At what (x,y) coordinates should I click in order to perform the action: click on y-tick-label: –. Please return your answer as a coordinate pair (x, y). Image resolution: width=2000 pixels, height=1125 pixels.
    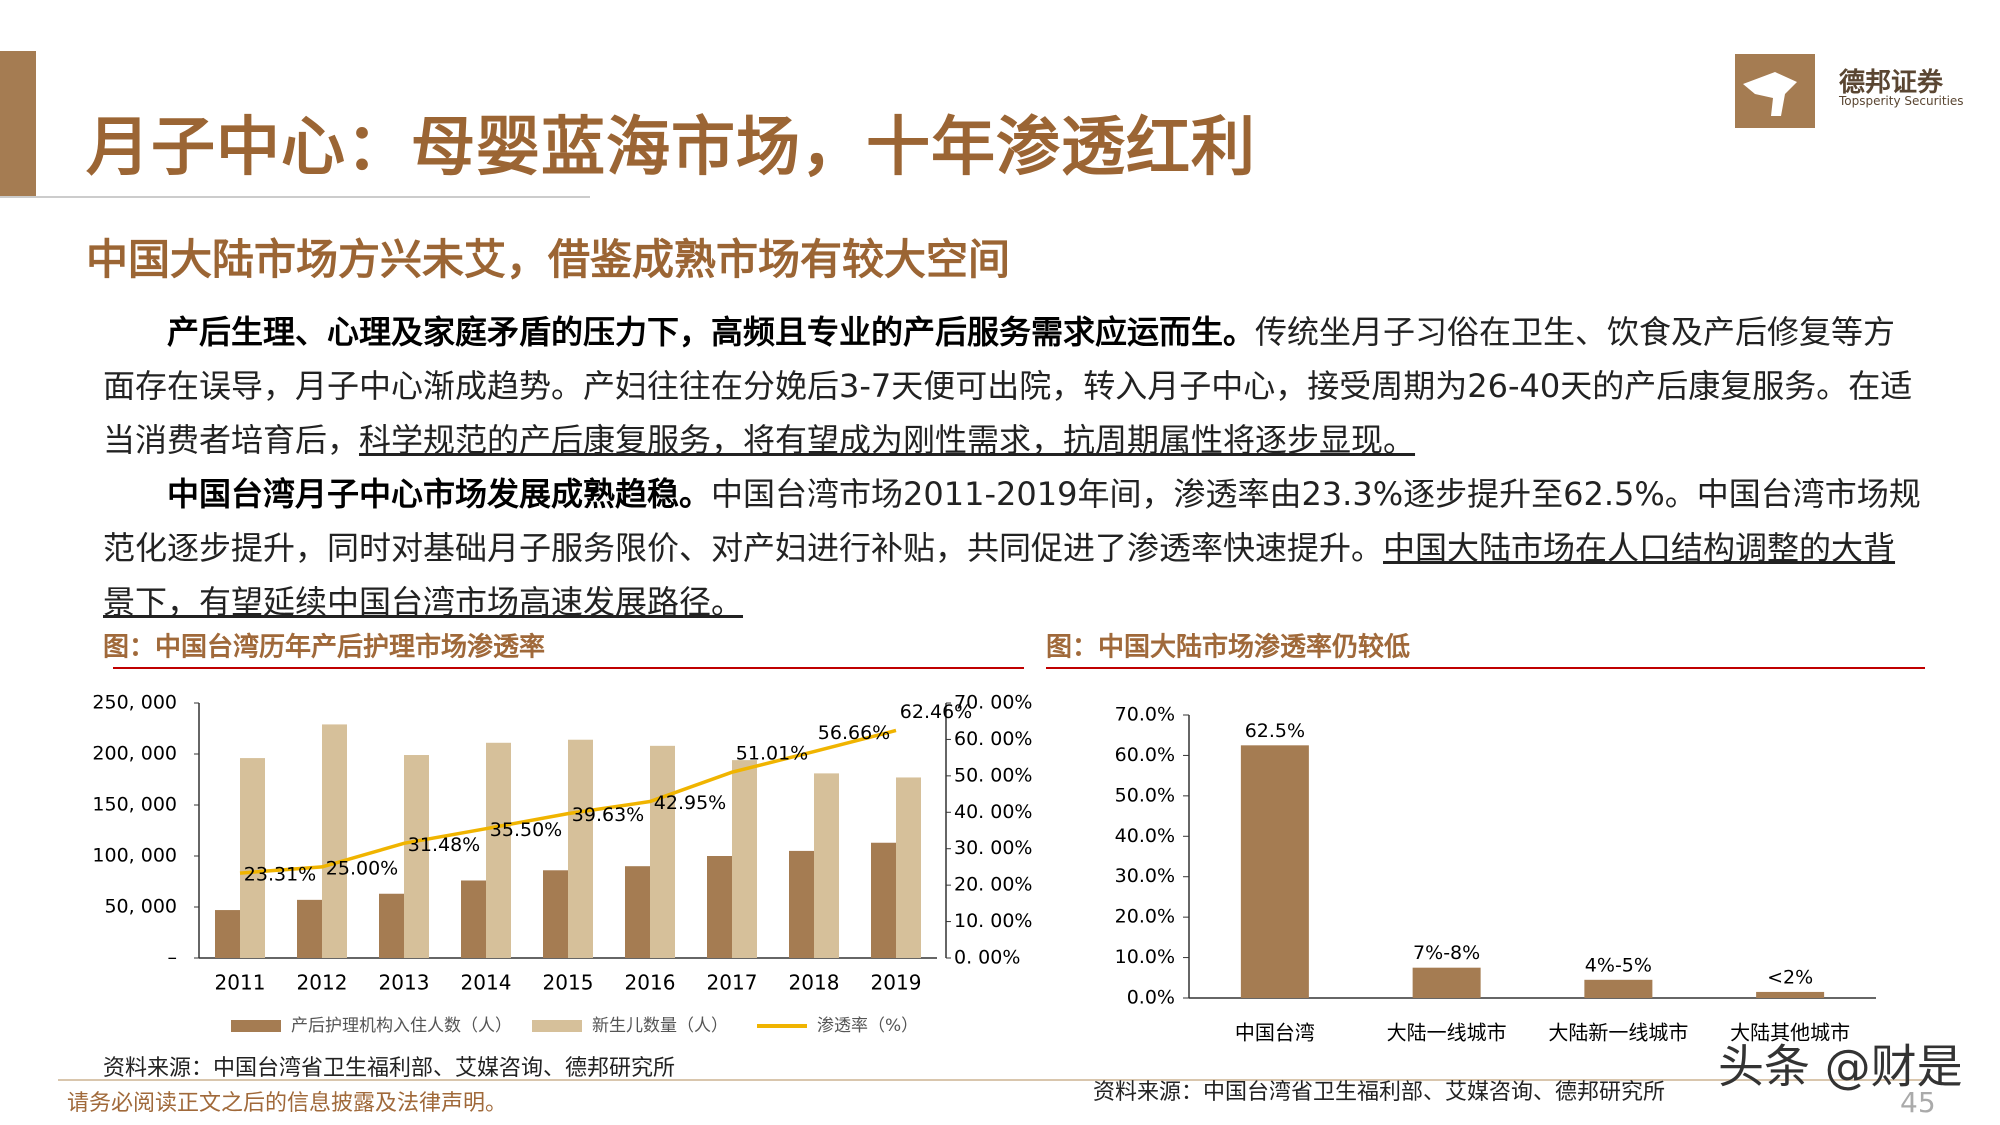
    Looking at the image, I should click on (173, 958).